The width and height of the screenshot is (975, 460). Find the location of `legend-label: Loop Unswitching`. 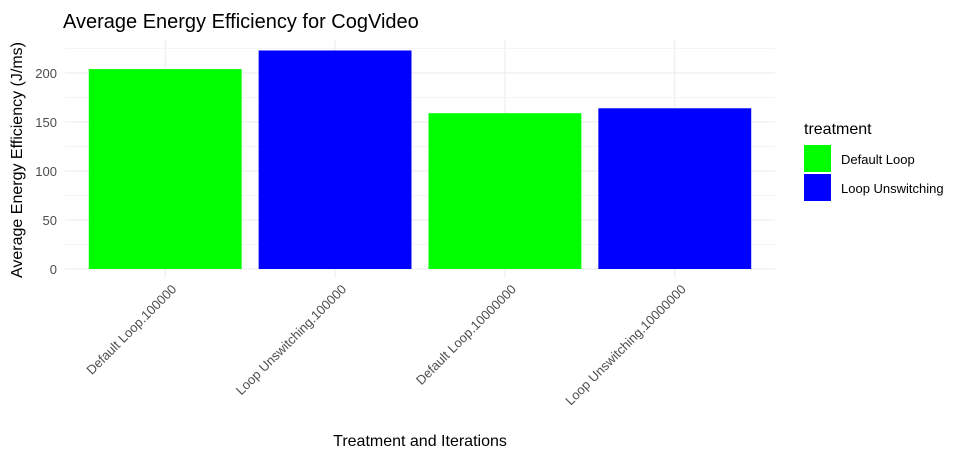

legend-label: Loop Unswitching is located at coordinates (892, 188).